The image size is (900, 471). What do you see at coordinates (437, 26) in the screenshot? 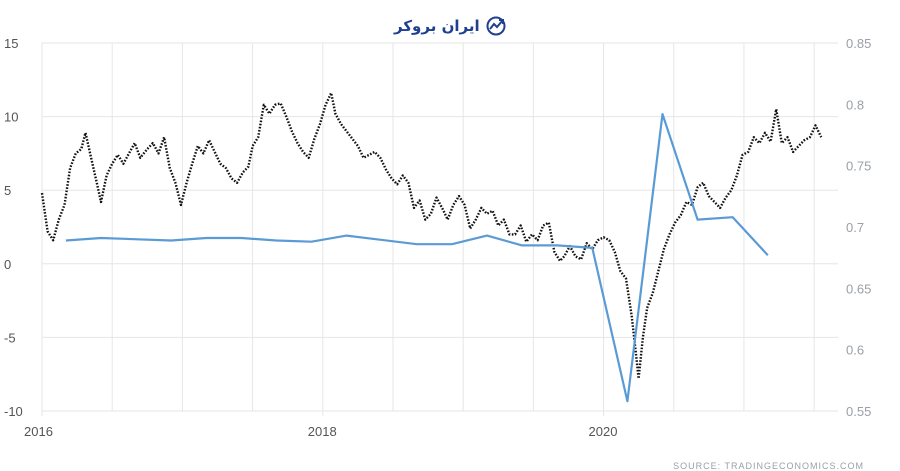
I see `watermark-text: ایران بروکر` at bounding box center [437, 26].